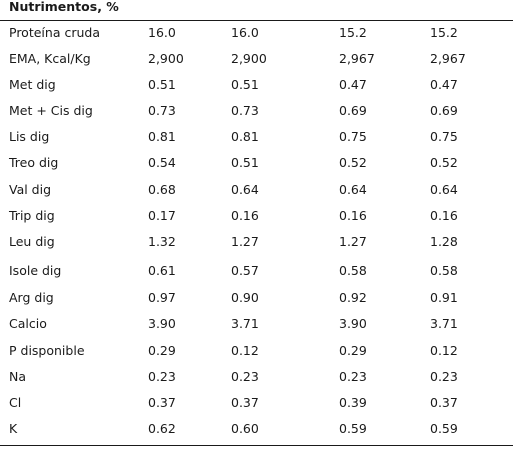 The height and width of the screenshot is (458, 515). Describe the element at coordinates (353, 136) in the screenshot. I see `row-value-3: 0.75` at that location.